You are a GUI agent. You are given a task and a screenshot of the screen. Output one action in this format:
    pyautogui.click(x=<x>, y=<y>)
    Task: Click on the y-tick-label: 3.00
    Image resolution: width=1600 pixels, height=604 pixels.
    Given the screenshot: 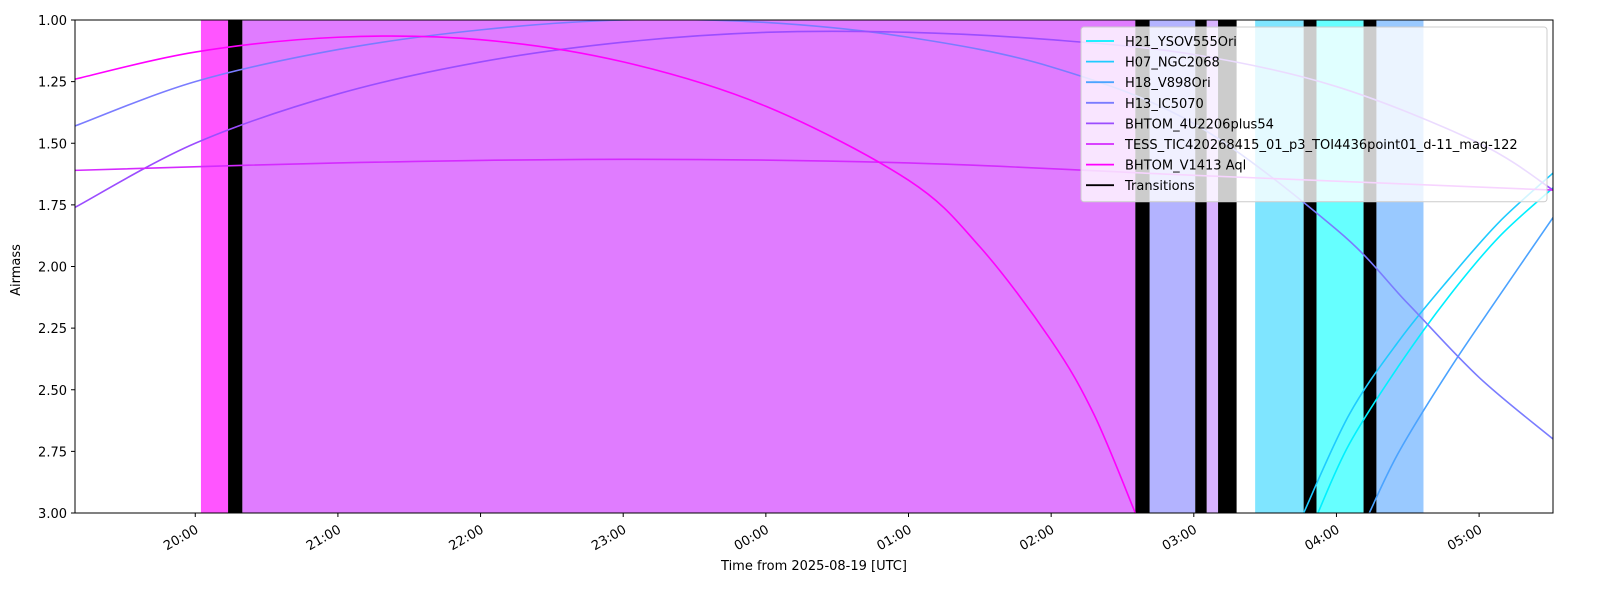 What is the action you would take?
    pyautogui.click(x=52, y=514)
    